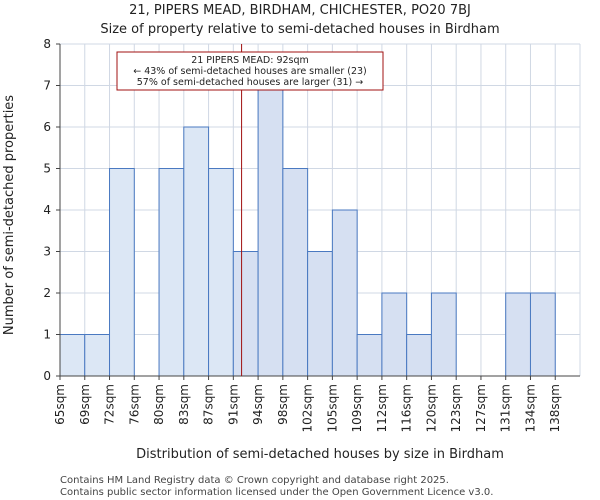  What do you see at coordinates (407, 408) in the screenshot?
I see `x-tick-label: 116sqm` at bounding box center [407, 408].